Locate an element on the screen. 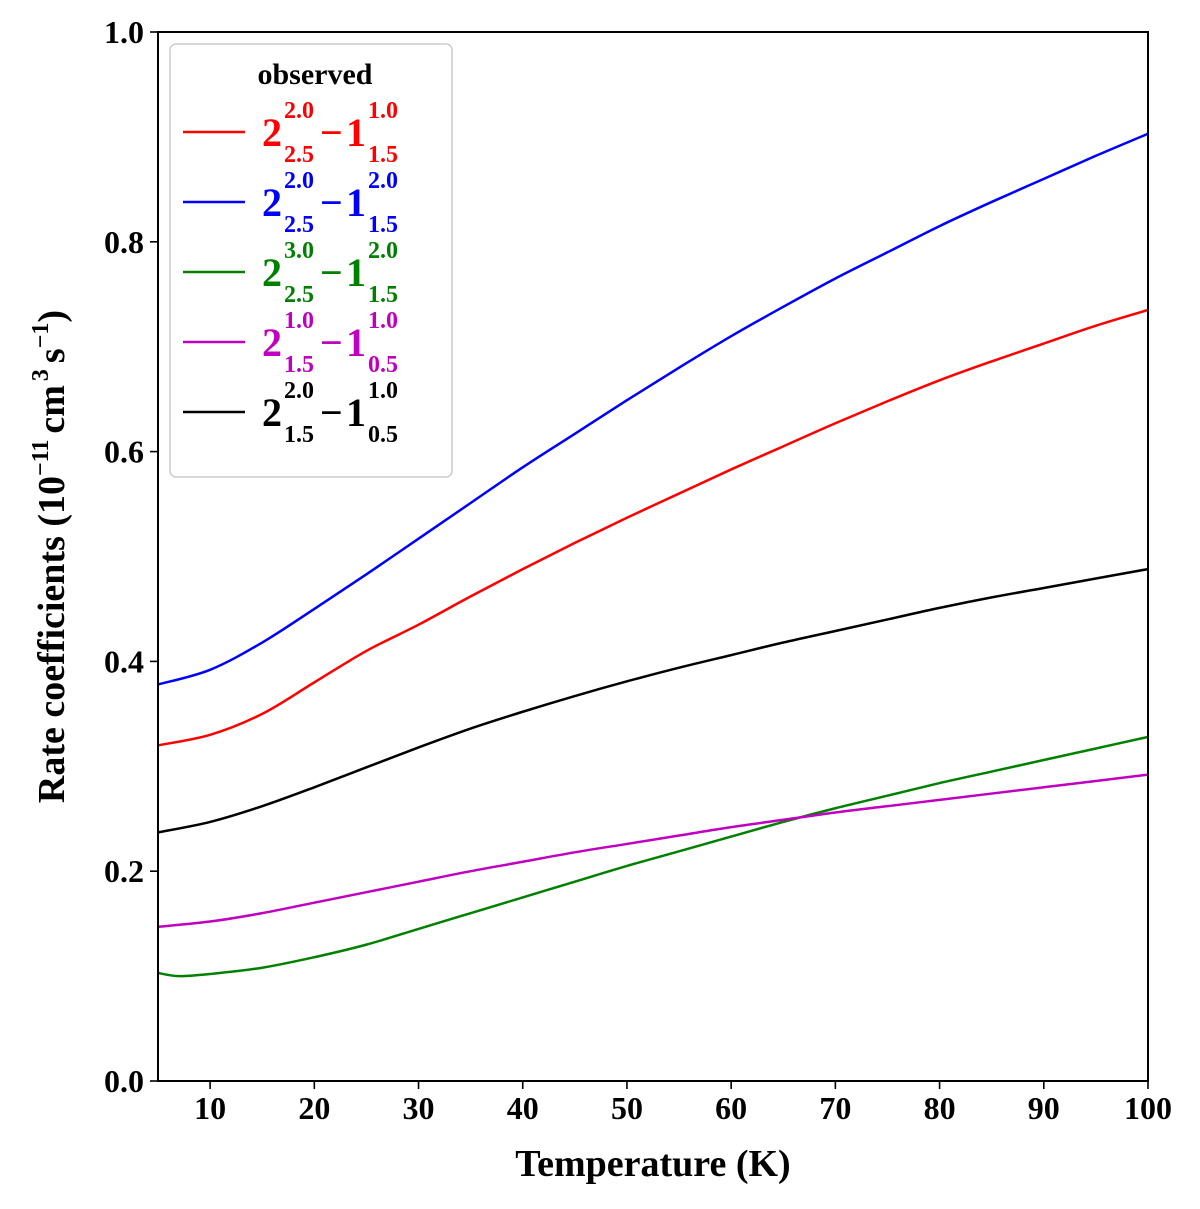 The image size is (1200, 1209). legend-entry-3: 2 3.0 2.5−1 2.0 1.5 is located at coordinates (330, 273).